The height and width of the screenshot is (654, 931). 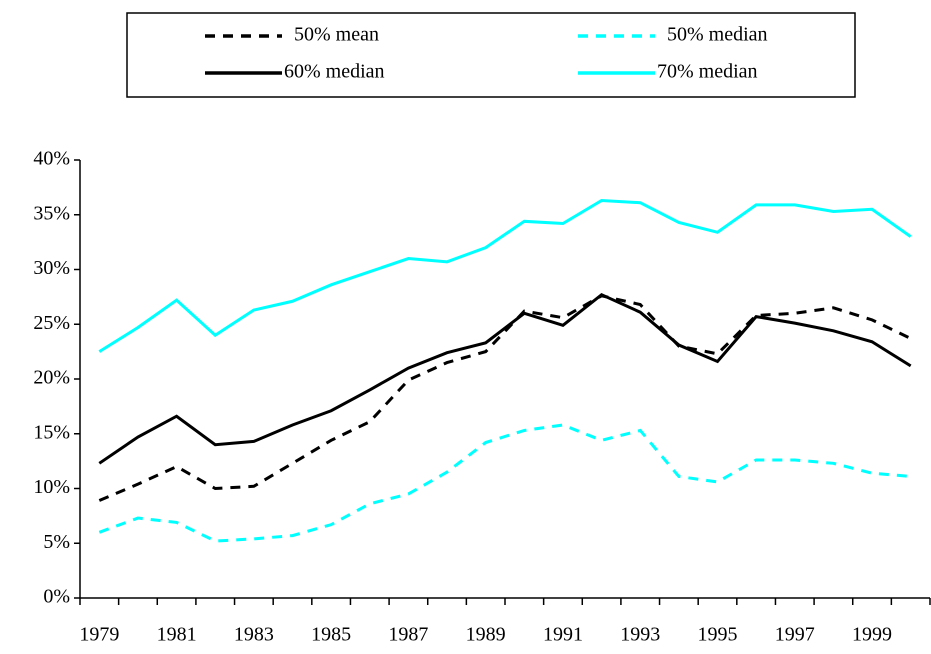 What do you see at coordinates (254, 635) in the screenshot?
I see `x-tick-label: 1983` at bounding box center [254, 635].